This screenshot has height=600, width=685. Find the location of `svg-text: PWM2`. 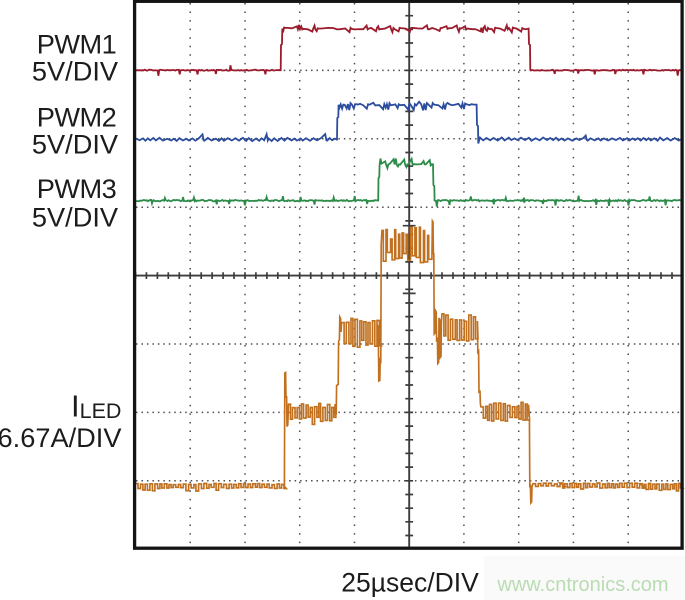

svg-text: PWM2 is located at coordinates (77, 117).